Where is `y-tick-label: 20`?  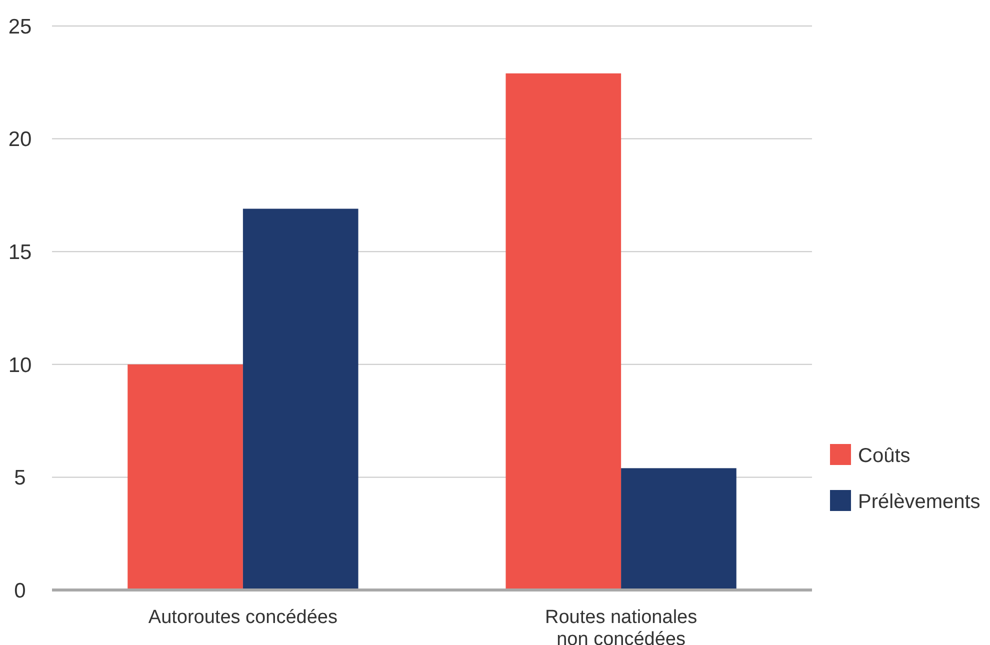 y-tick-label: 20 is located at coordinates (20, 140).